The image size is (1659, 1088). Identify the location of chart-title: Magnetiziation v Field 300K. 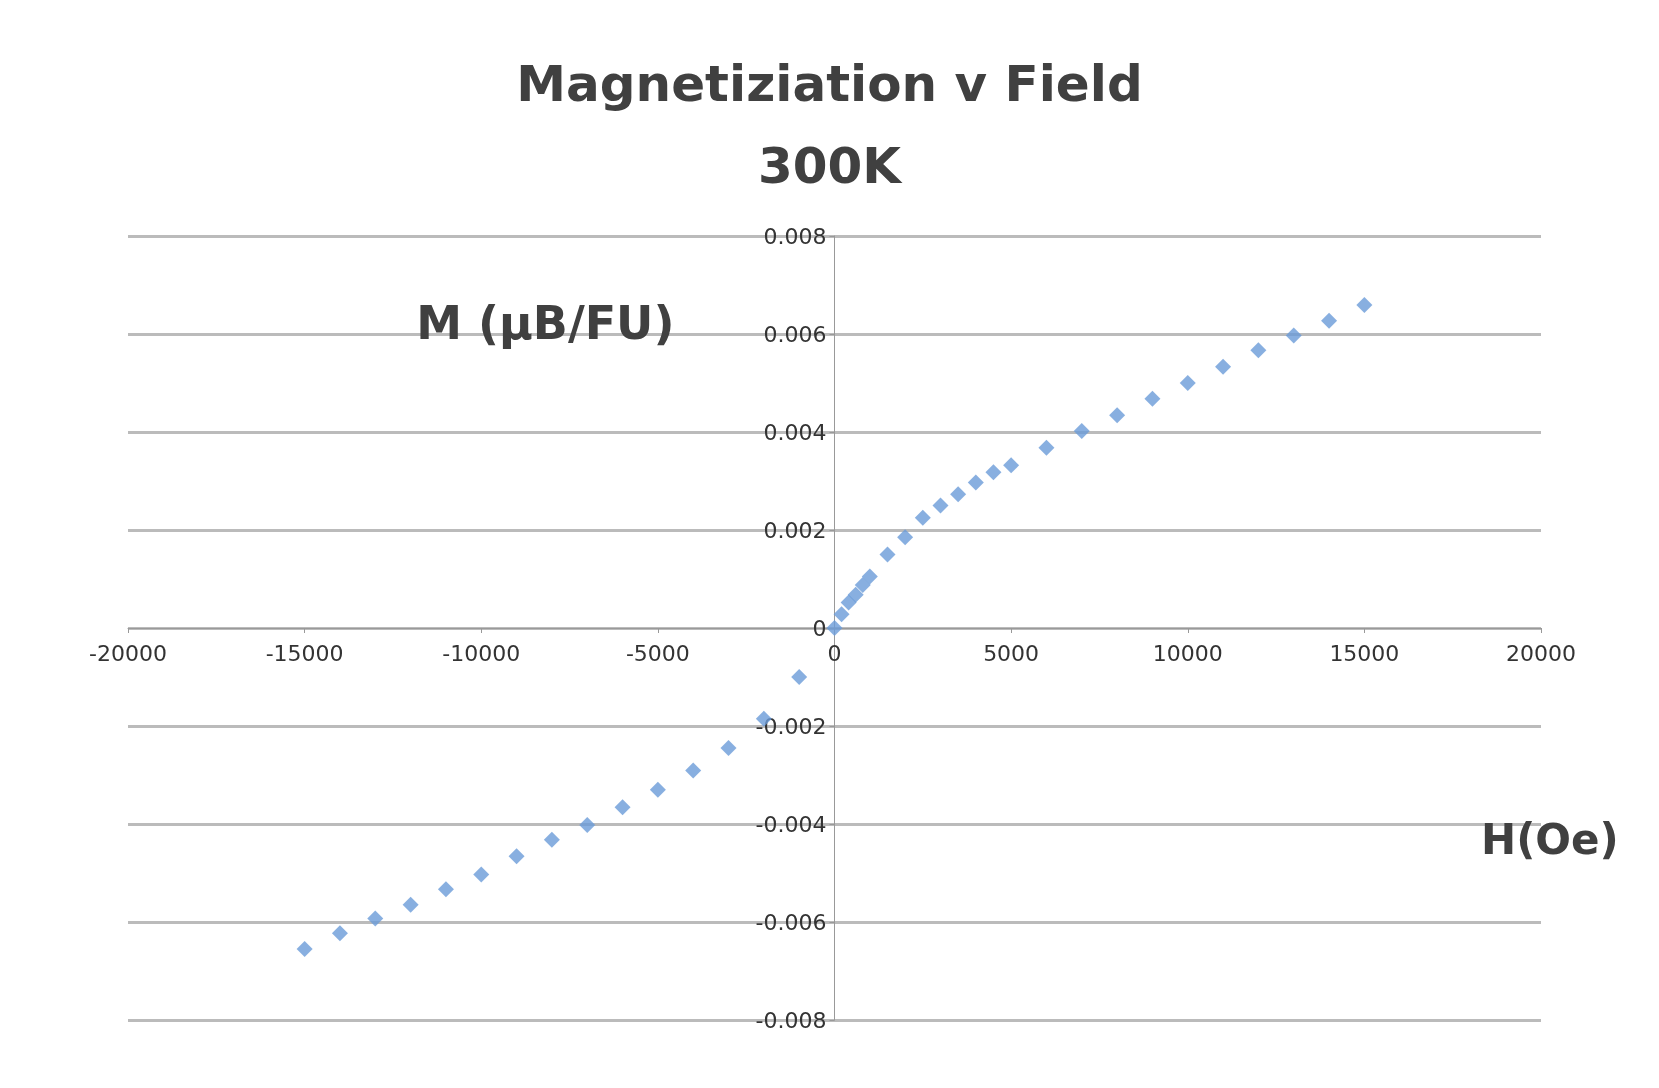
(829, 125).